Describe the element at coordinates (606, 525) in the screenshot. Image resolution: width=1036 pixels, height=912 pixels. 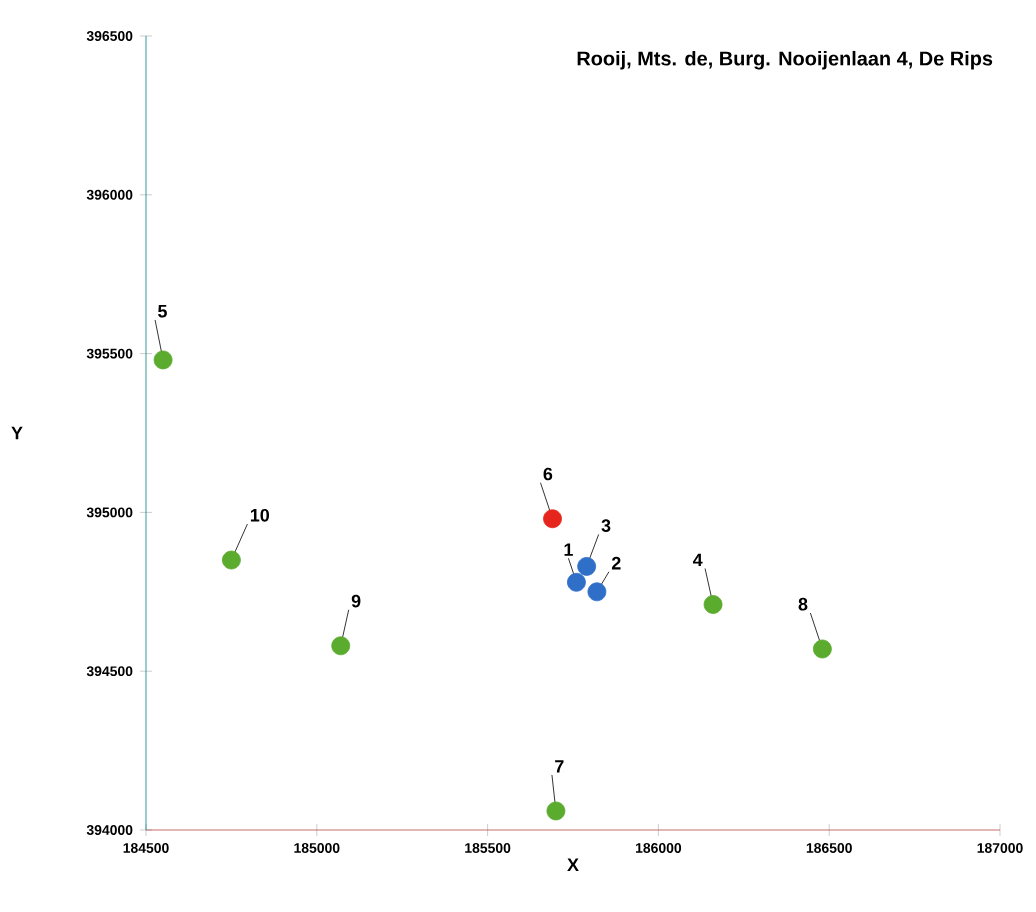
I see `annotation: 3` at that location.